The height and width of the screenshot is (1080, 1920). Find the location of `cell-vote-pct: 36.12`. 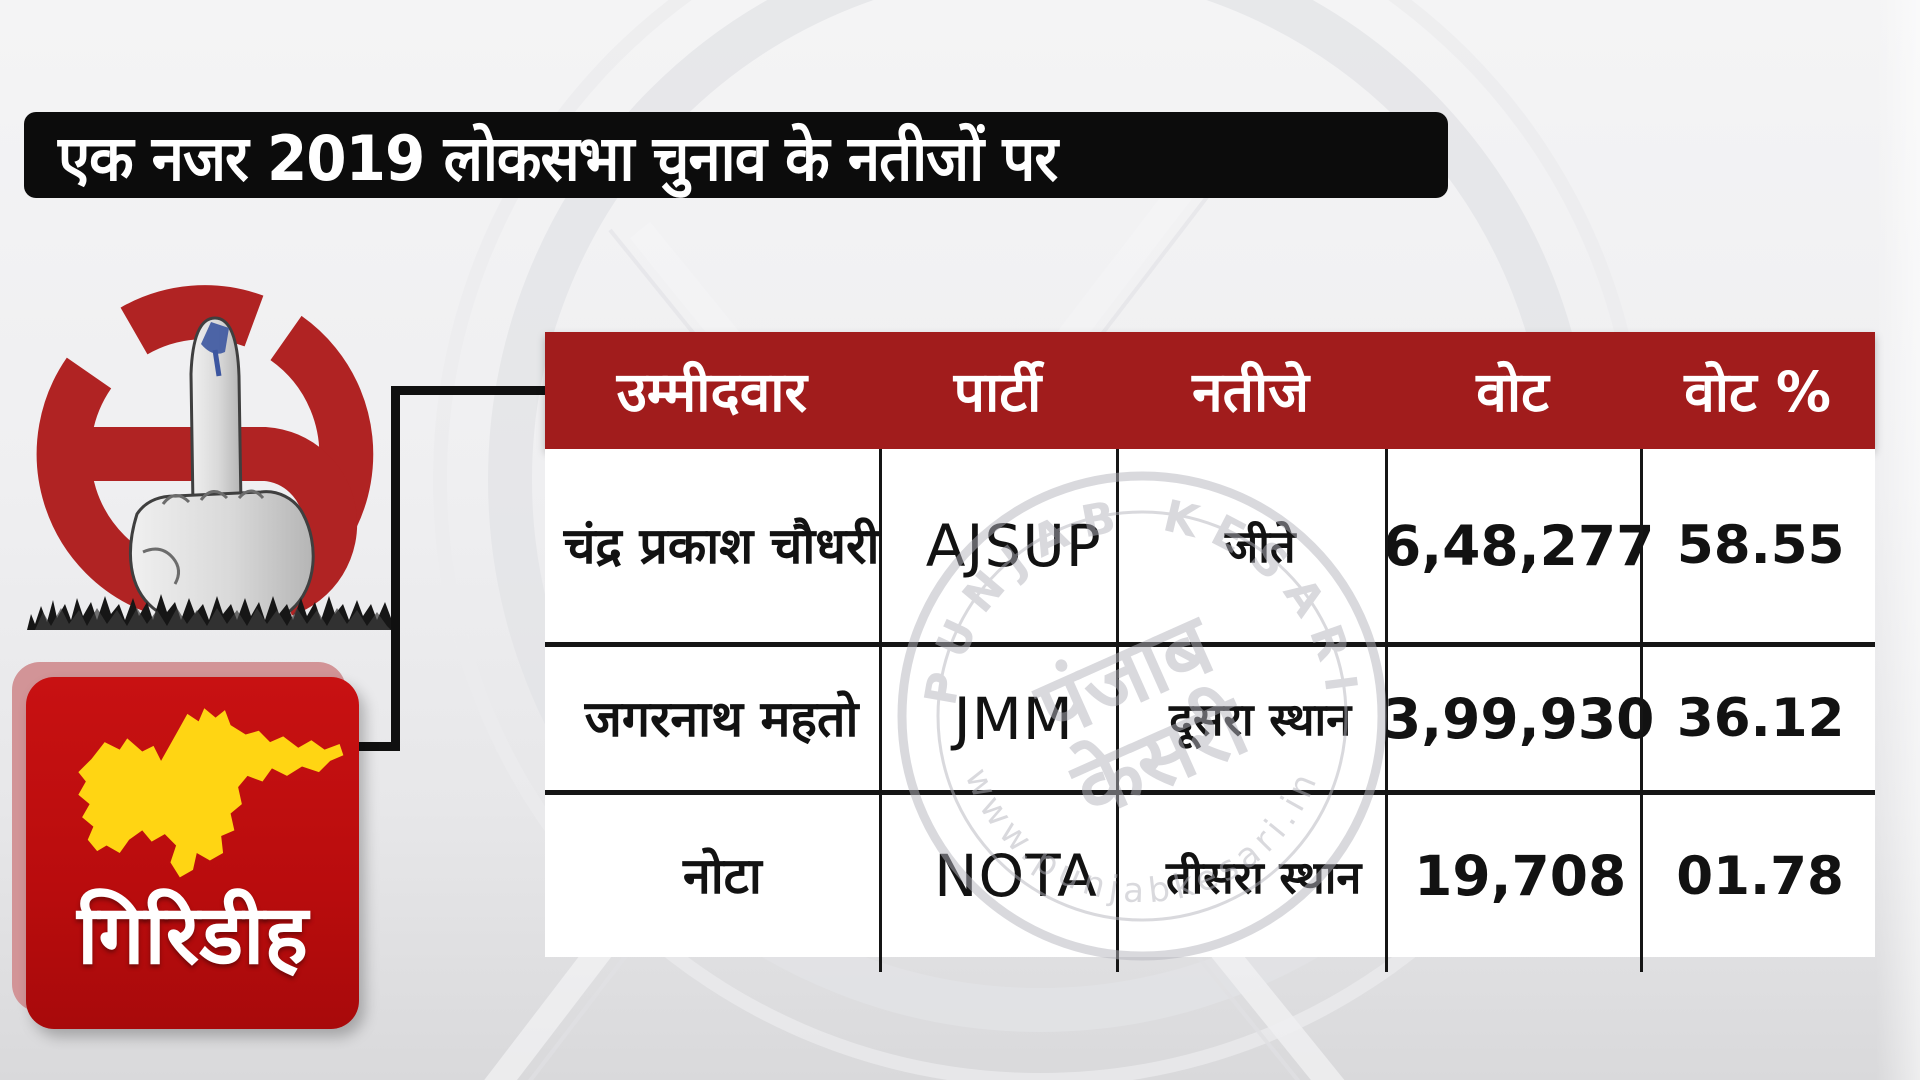

cell-vote-pct: 36.12 is located at coordinates (1760, 718).